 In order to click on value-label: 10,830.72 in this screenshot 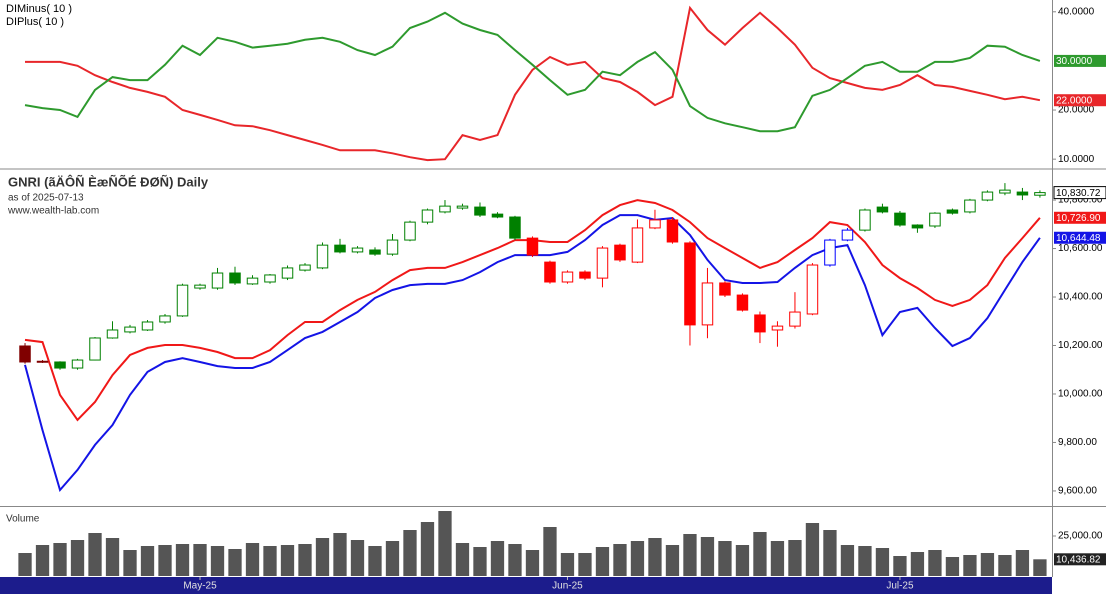, I will do `click(1078, 193)`.